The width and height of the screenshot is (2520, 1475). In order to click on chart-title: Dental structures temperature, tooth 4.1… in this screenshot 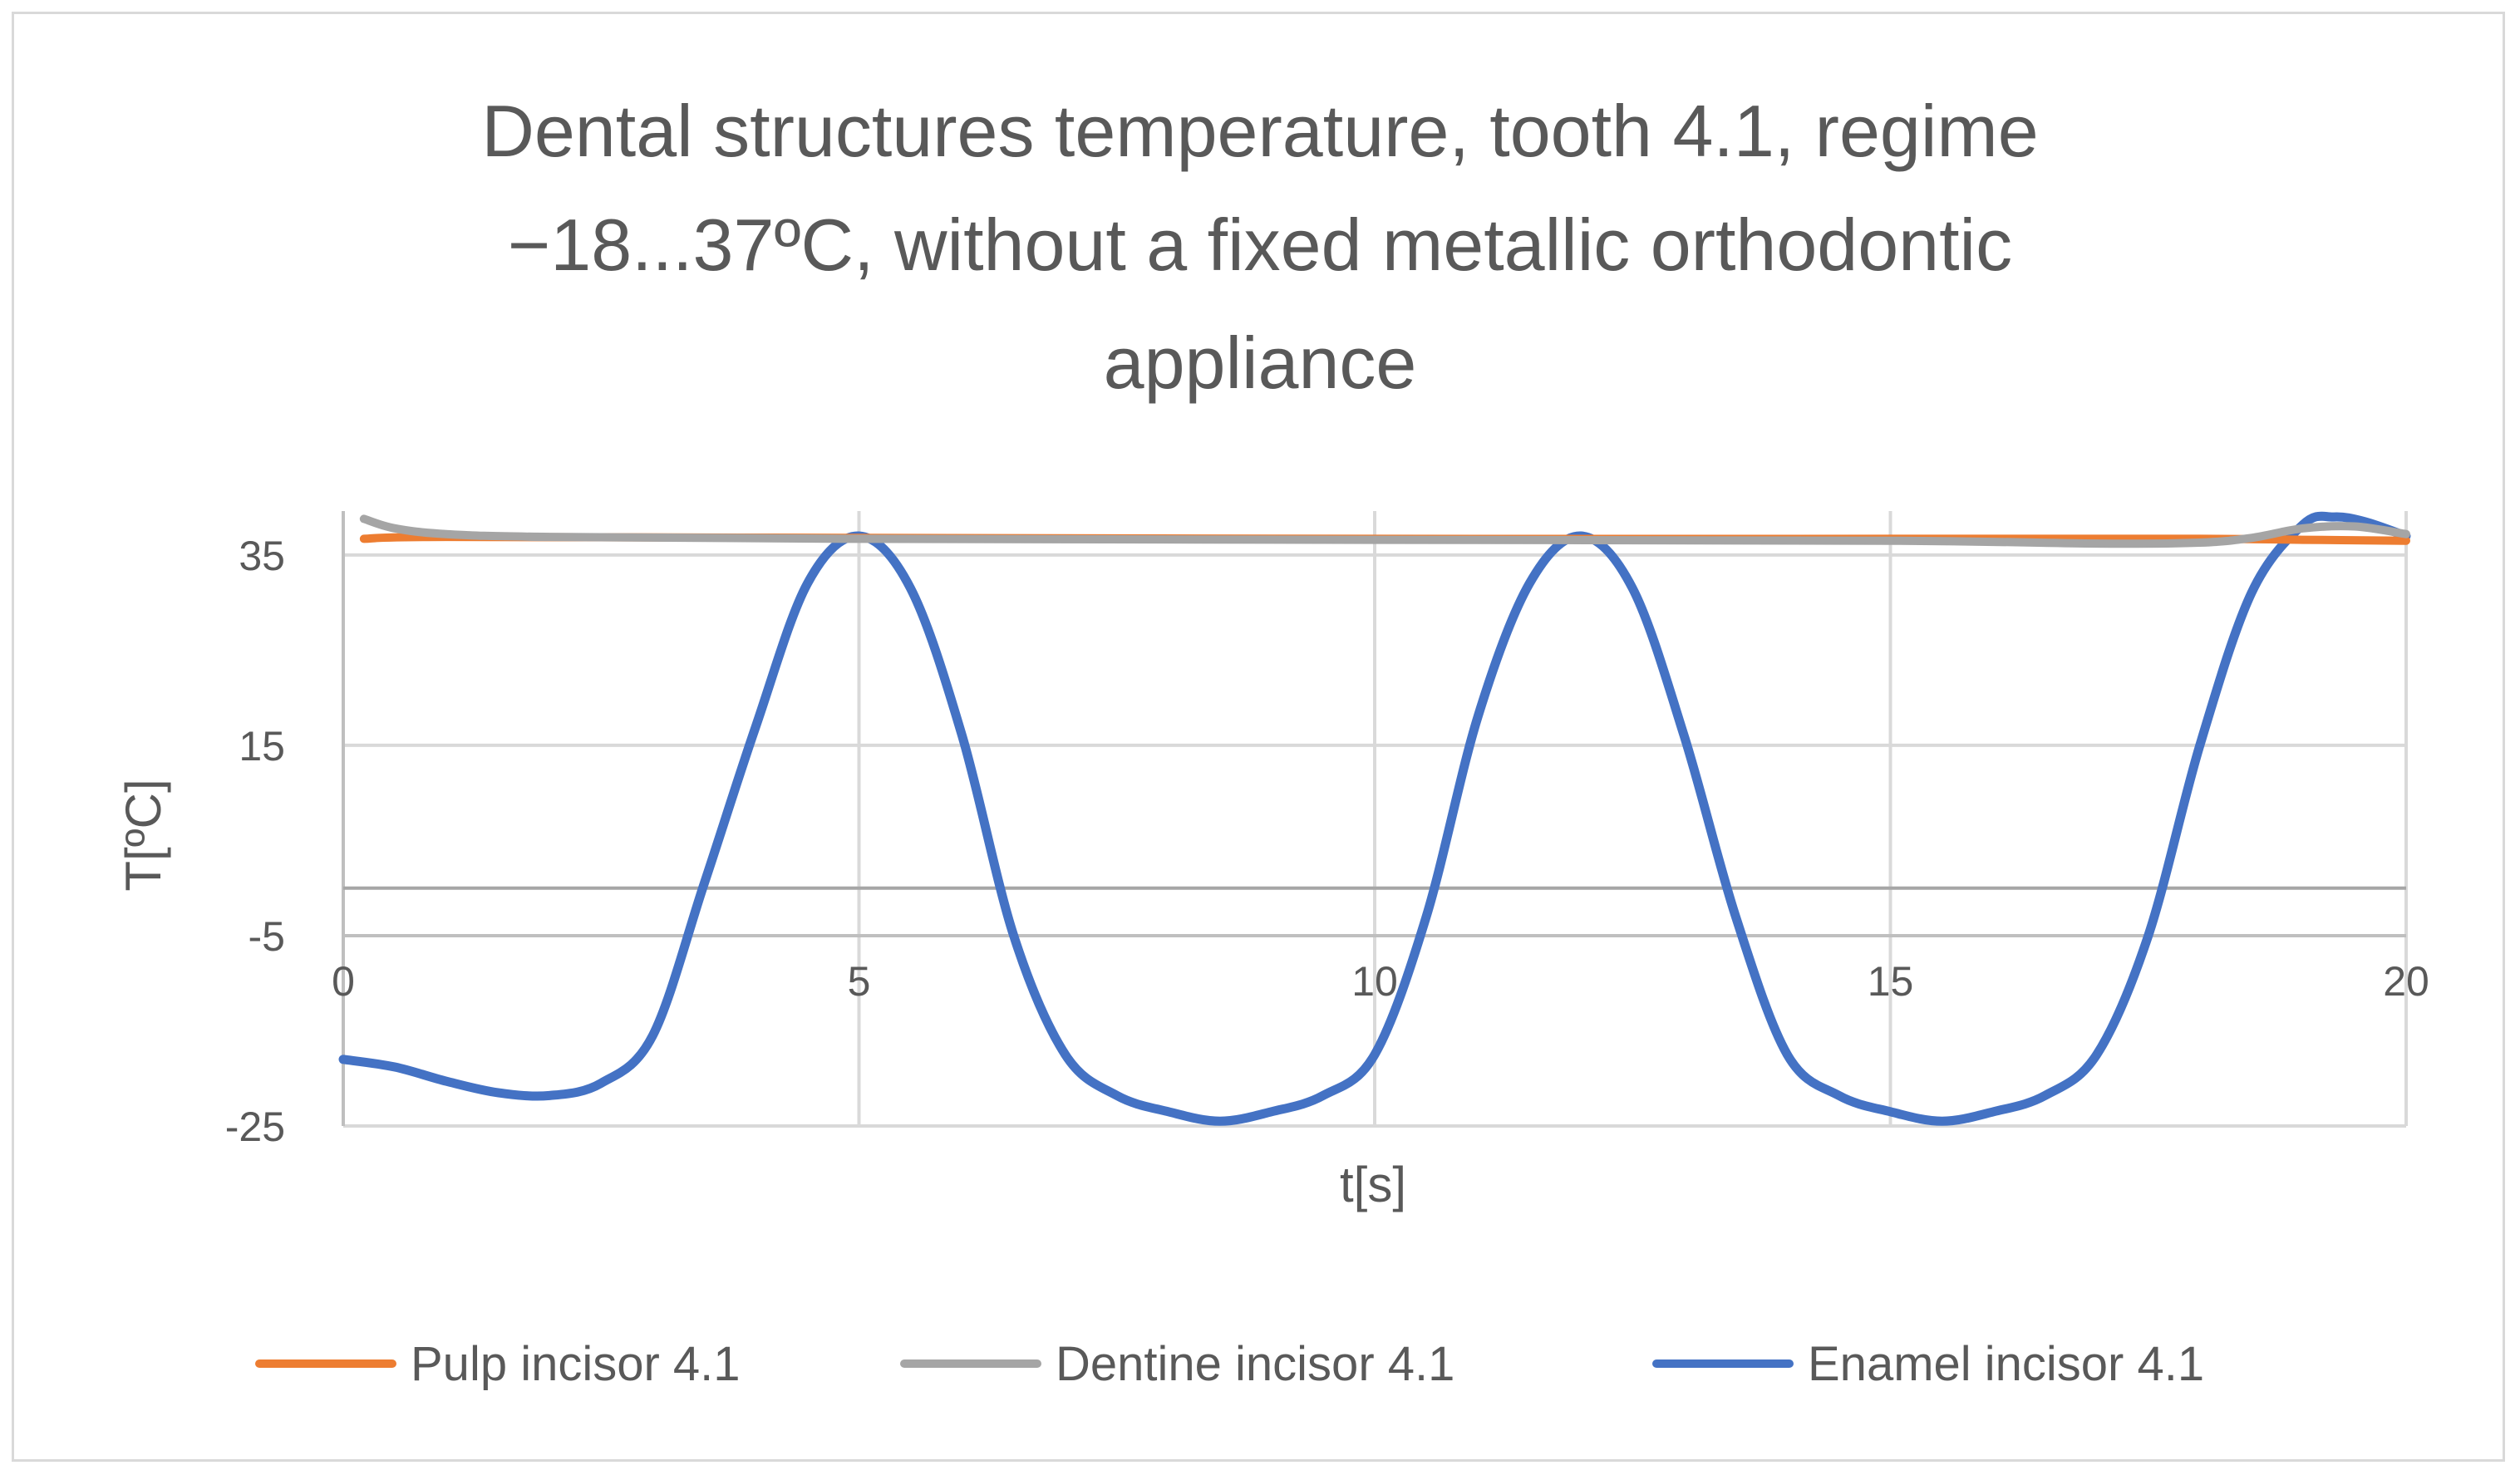, I will do `click(1259, 247)`.